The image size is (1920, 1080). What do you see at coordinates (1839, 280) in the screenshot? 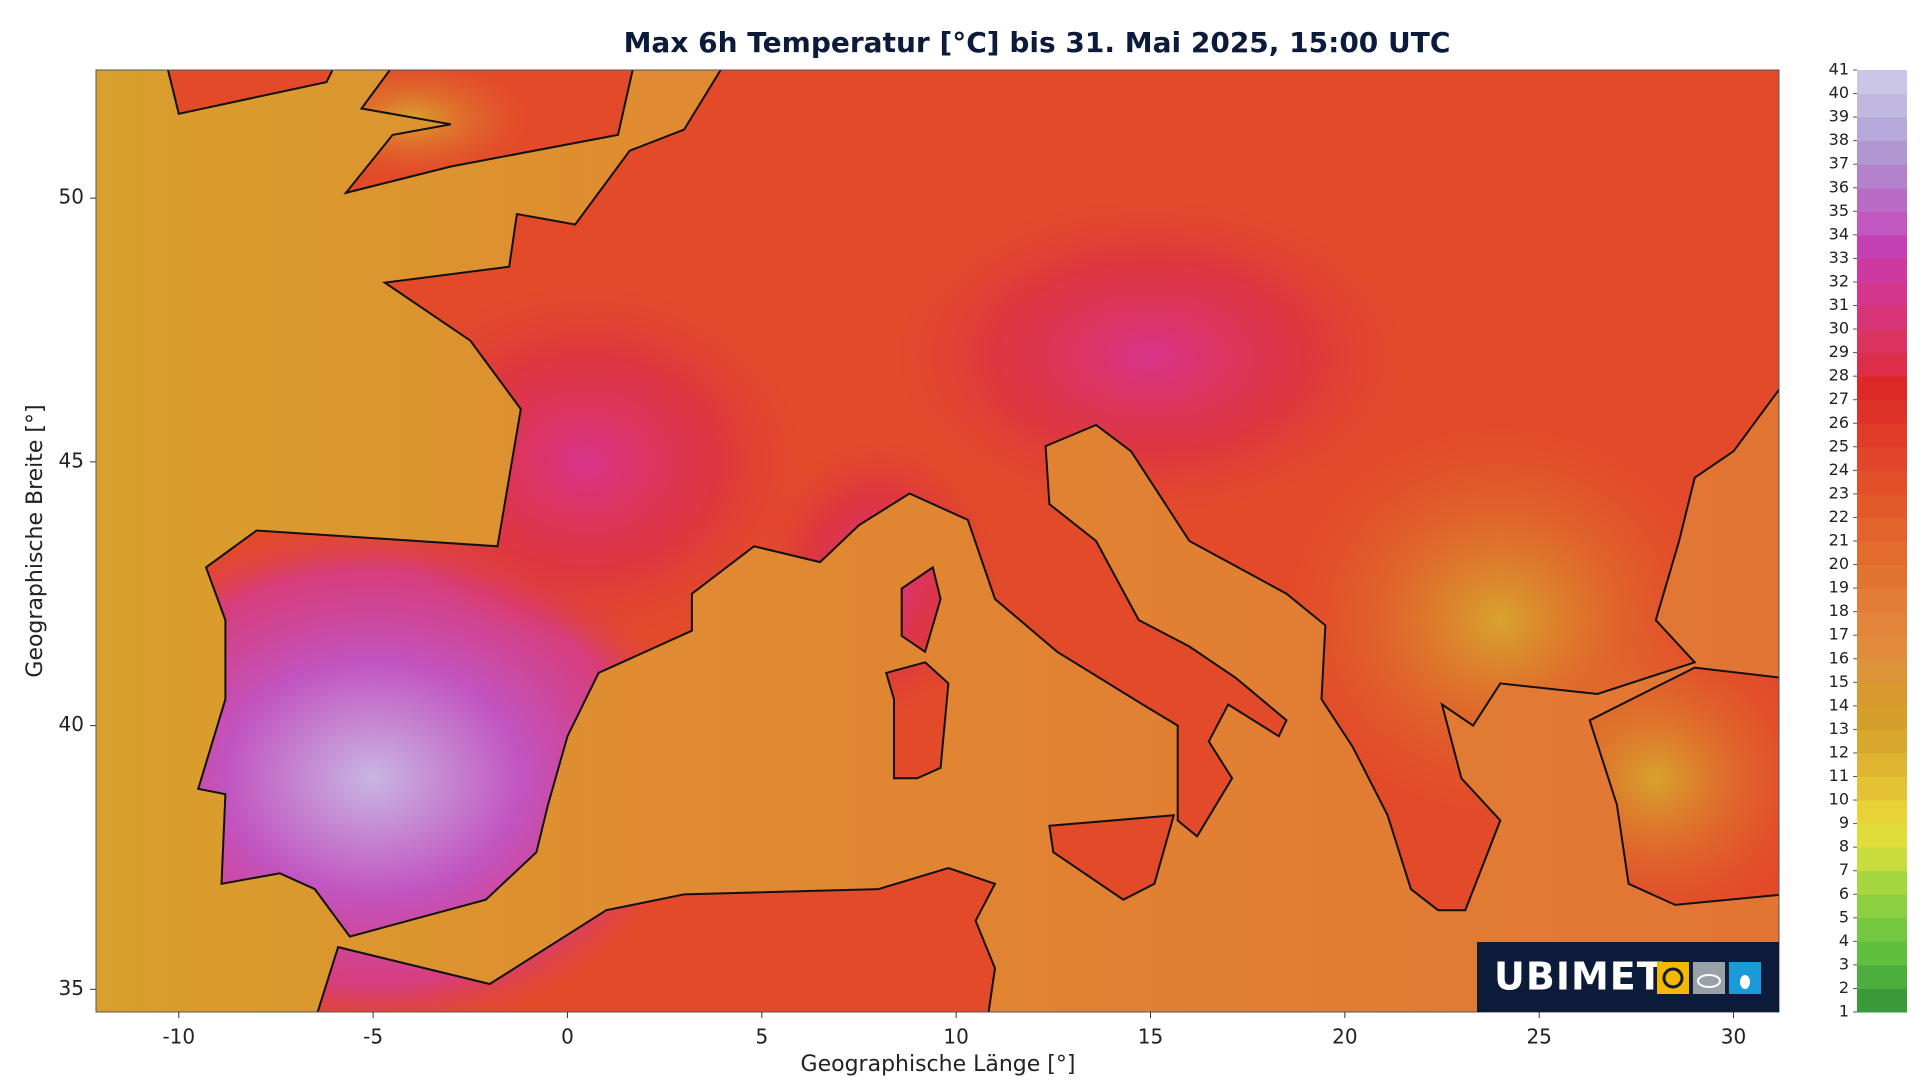
I see `colorbar-label: 32` at bounding box center [1839, 280].